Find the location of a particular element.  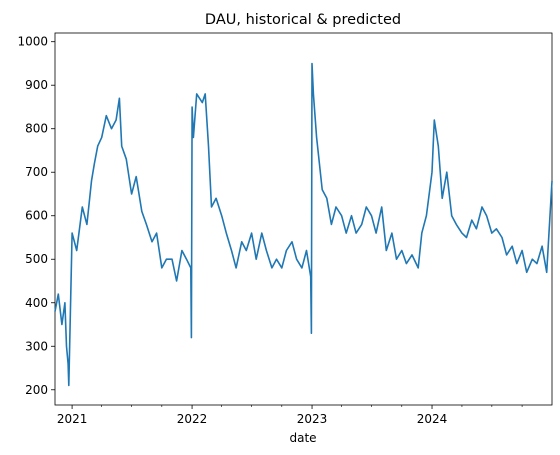

y-tick-label: 1000 is located at coordinates (32, 42).